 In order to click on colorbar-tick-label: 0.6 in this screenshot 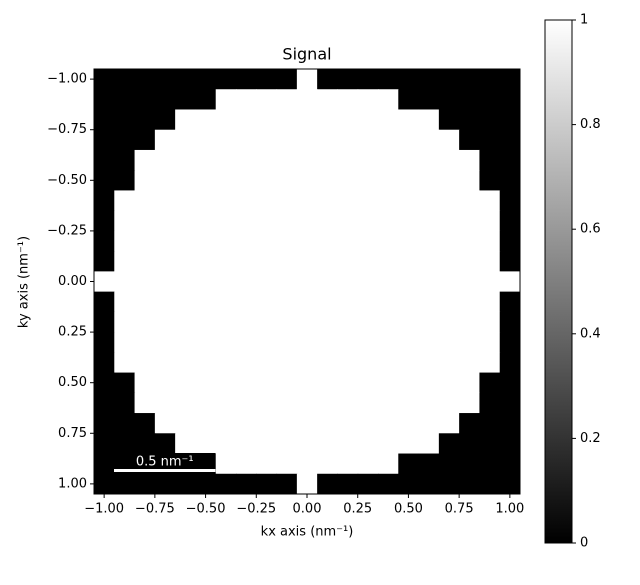, I will do `click(590, 229)`.